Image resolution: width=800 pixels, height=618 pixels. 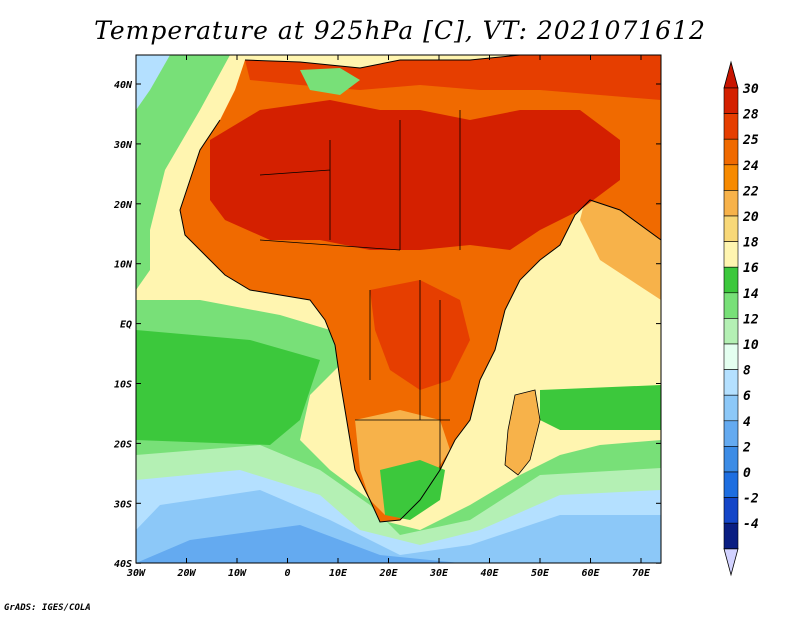 I want to click on colorbar-label: 8, so click(x=747, y=371).